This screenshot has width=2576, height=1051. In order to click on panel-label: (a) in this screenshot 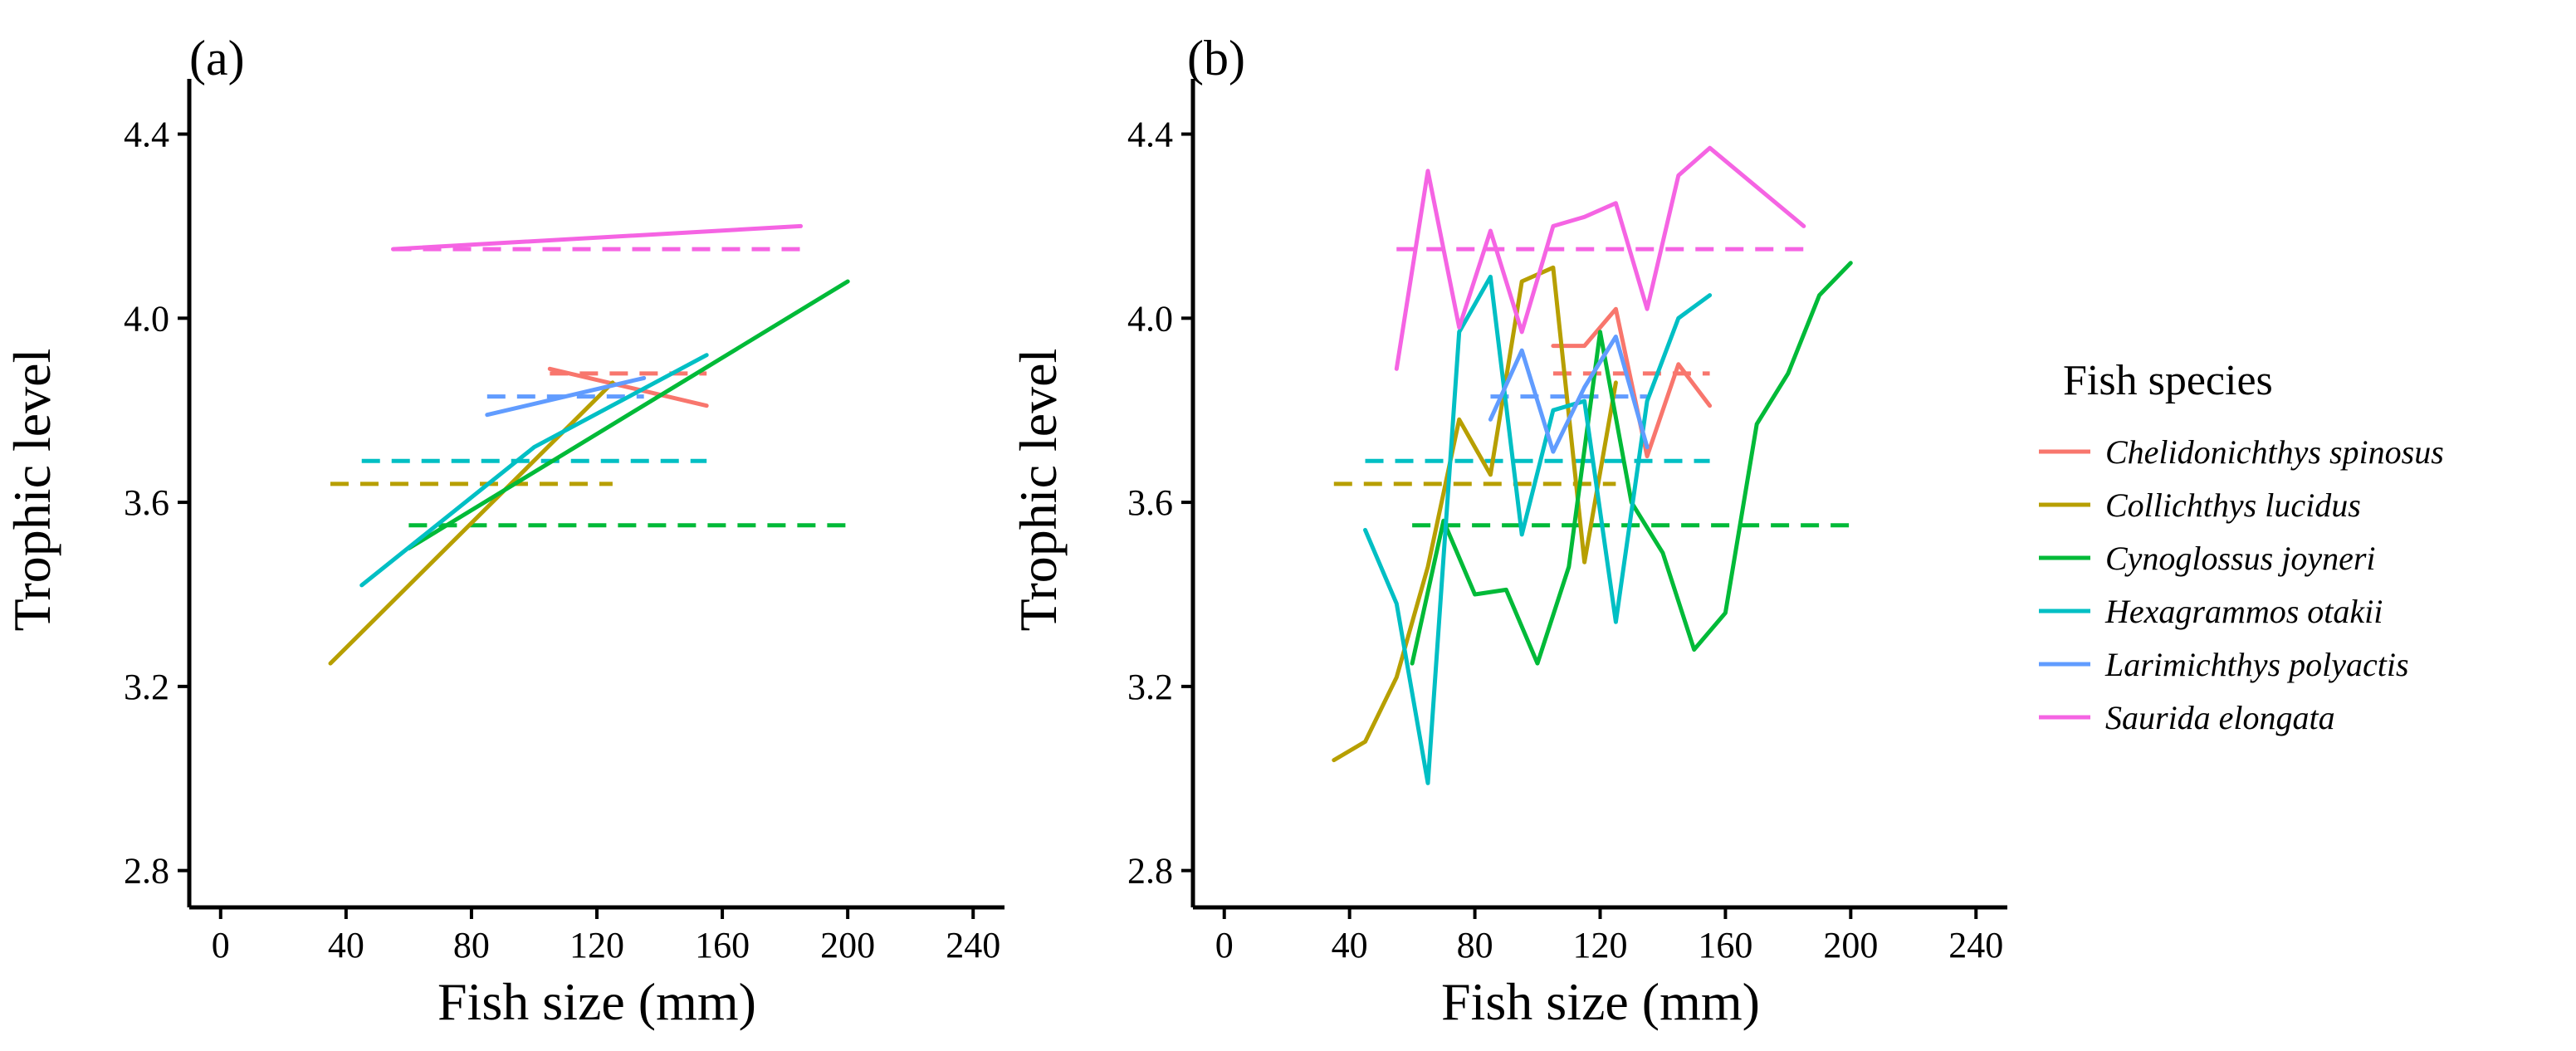, I will do `click(217, 59)`.